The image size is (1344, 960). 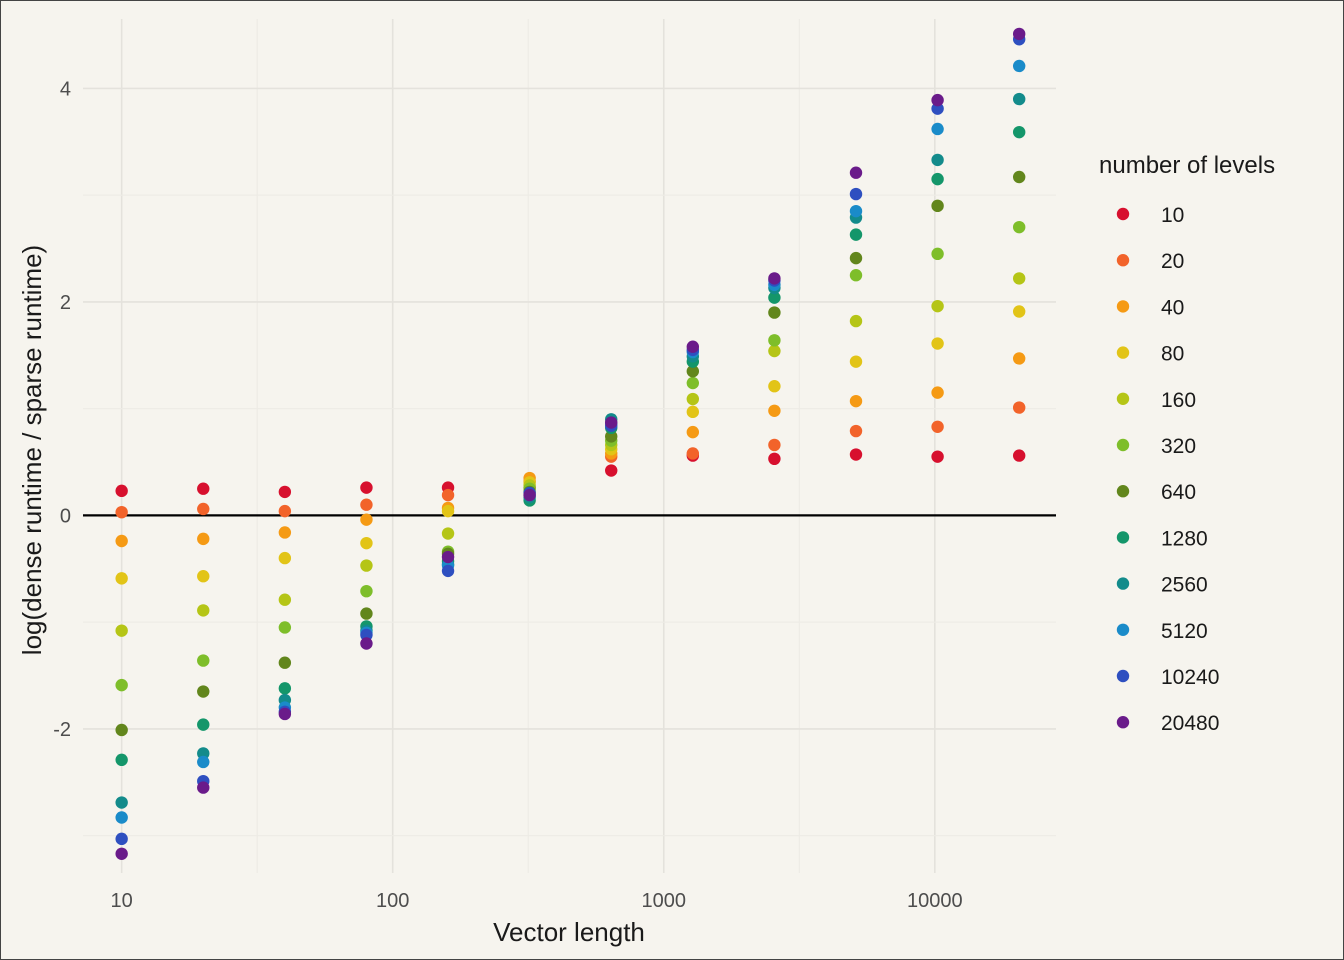 What do you see at coordinates (1156, 446) in the screenshot?
I see `legend-item-320: 320` at bounding box center [1156, 446].